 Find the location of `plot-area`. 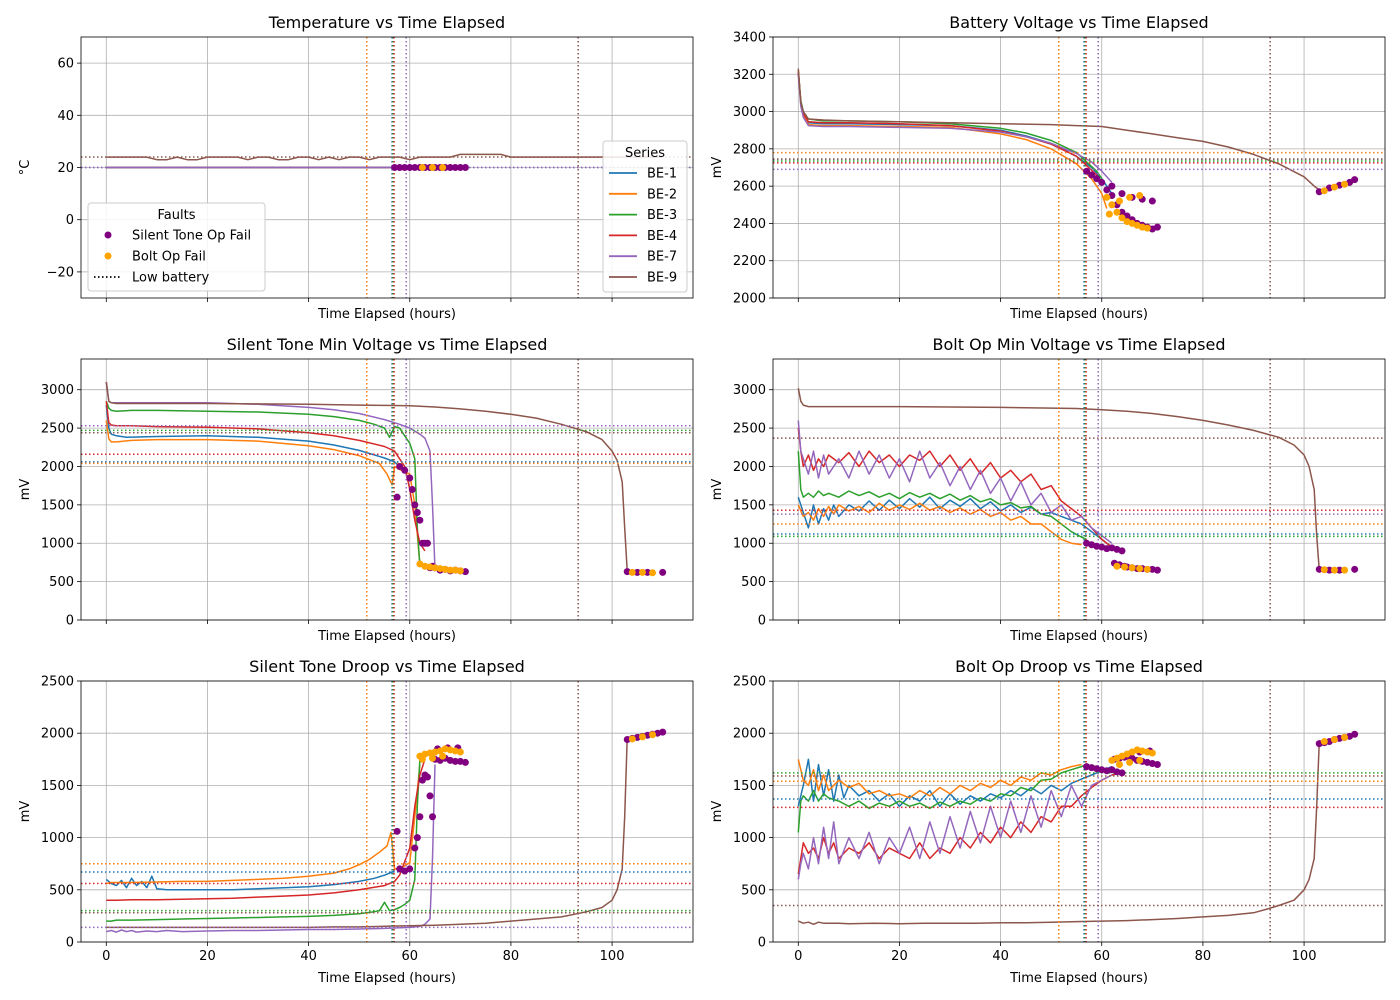

plot-area is located at coordinates (387, 489).